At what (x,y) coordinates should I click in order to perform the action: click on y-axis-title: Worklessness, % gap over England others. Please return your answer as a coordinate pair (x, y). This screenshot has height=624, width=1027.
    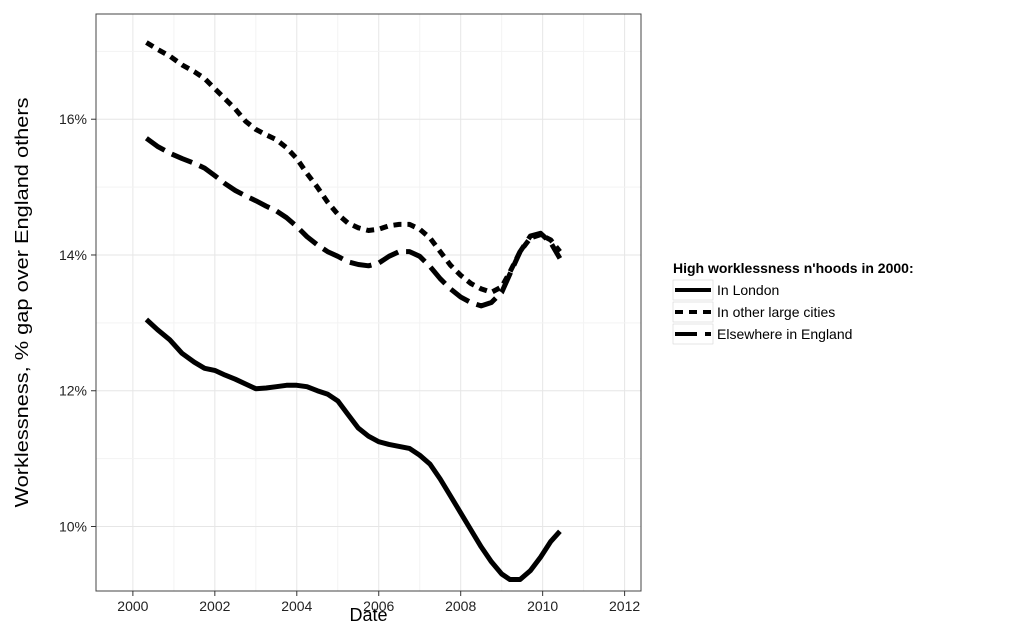
    Looking at the image, I should click on (22, 303).